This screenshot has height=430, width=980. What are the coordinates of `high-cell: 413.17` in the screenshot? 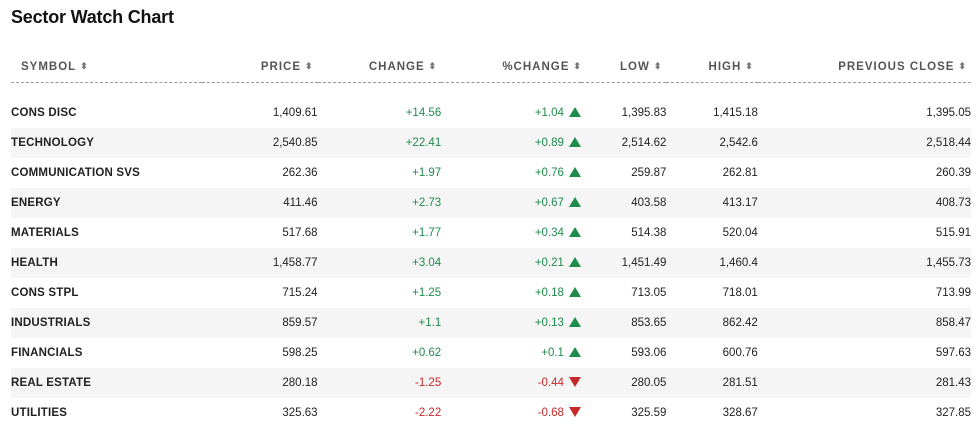 It's located at (712, 203).